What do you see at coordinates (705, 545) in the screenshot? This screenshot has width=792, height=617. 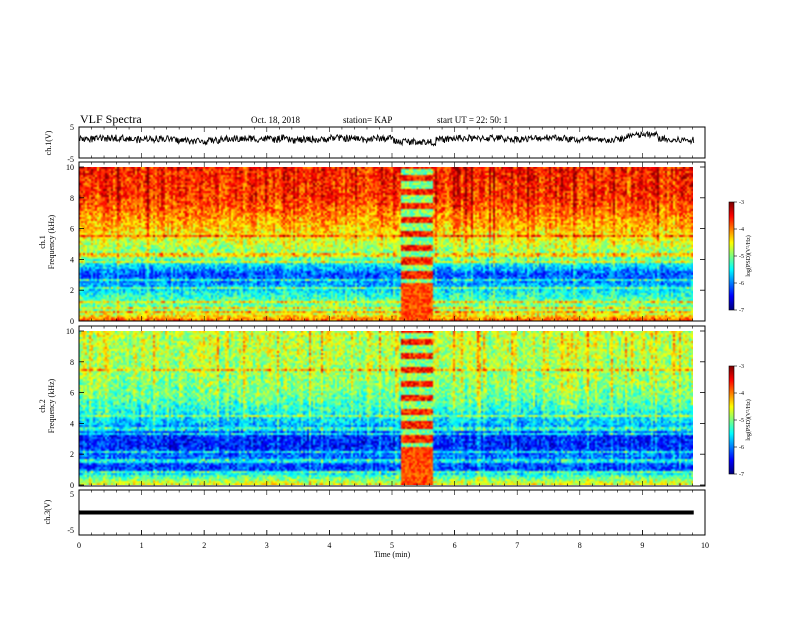 I see `time-tick-label: 10` at bounding box center [705, 545].